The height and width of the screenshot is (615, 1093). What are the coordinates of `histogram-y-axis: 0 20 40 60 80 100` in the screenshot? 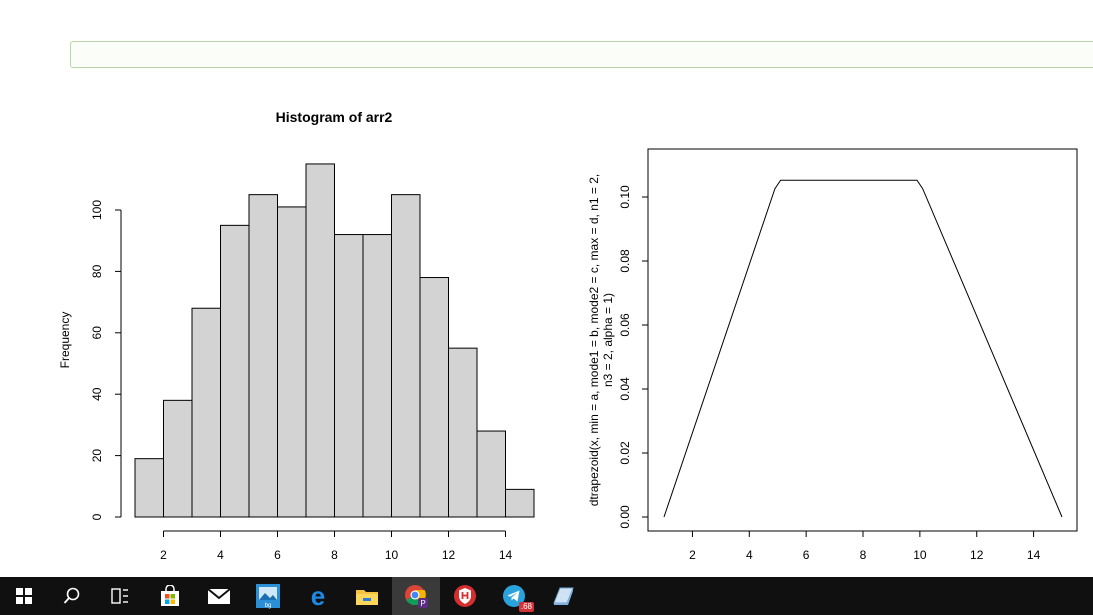 It's located at (106, 360).